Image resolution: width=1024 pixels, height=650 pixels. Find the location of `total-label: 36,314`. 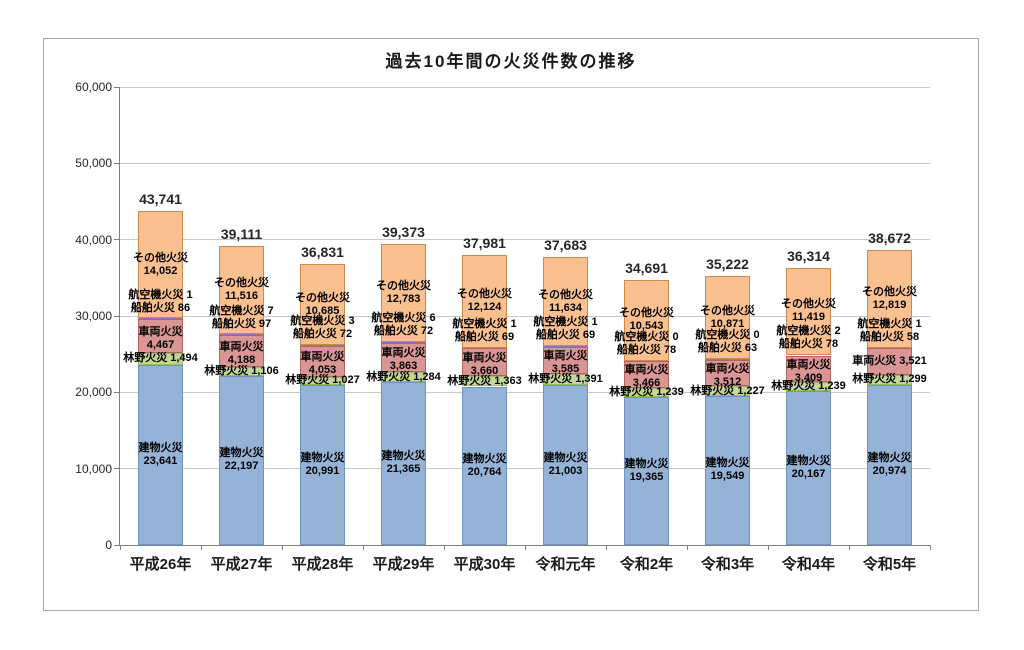

total-label: 36,314 is located at coordinates (808, 255).